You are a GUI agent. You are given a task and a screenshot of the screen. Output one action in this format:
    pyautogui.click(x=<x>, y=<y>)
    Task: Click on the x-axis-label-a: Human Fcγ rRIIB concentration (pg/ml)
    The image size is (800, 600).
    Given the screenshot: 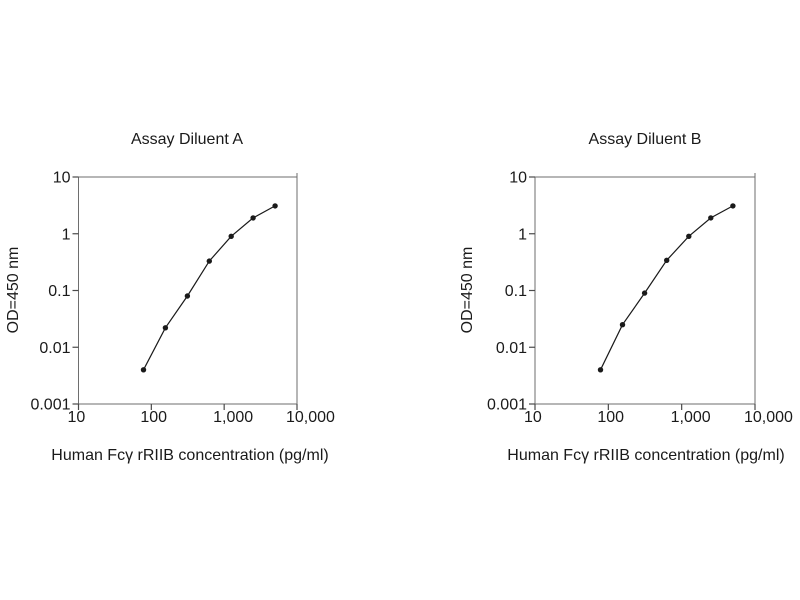 What is the action you would take?
    pyautogui.click(x=190, y=455)
    